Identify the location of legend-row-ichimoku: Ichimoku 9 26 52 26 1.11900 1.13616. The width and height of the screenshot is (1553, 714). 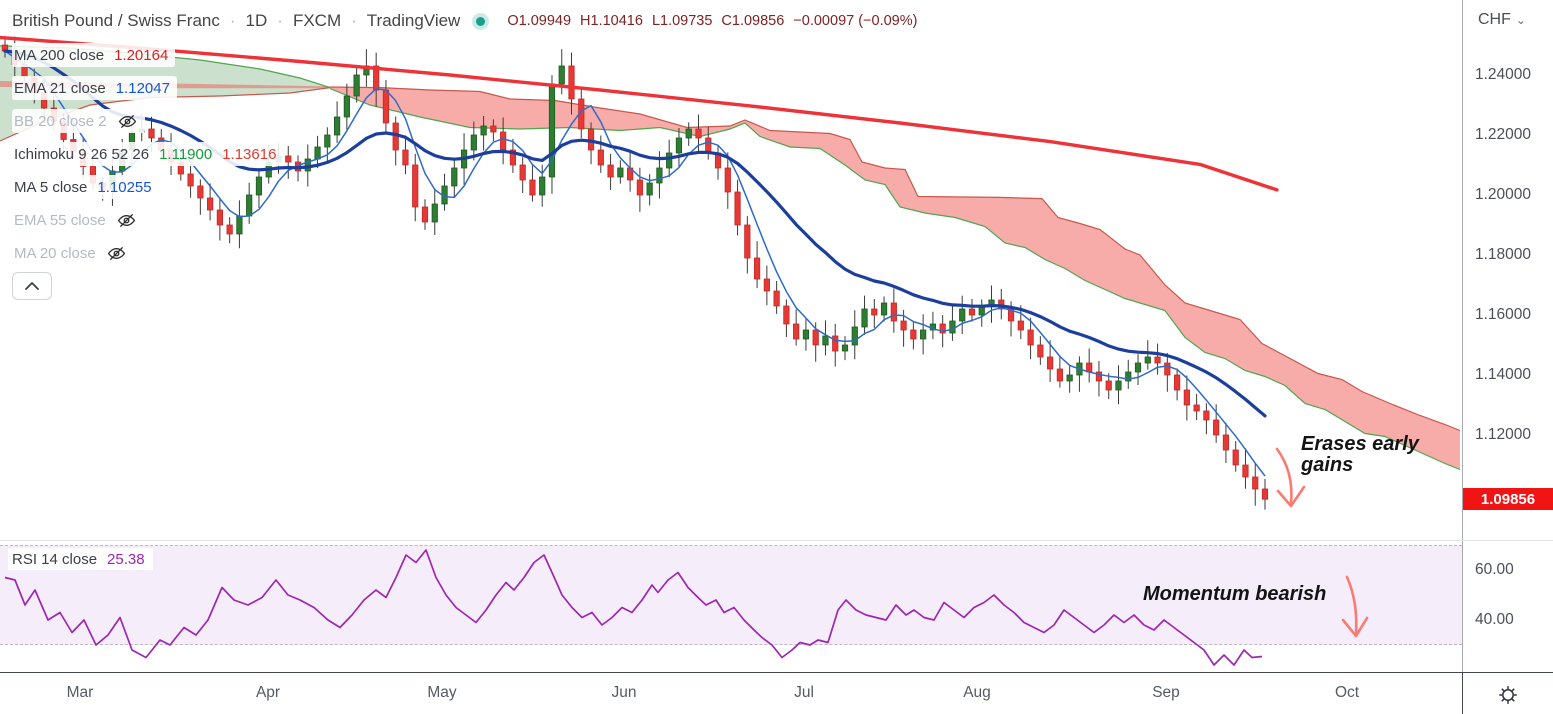
(148, 154).